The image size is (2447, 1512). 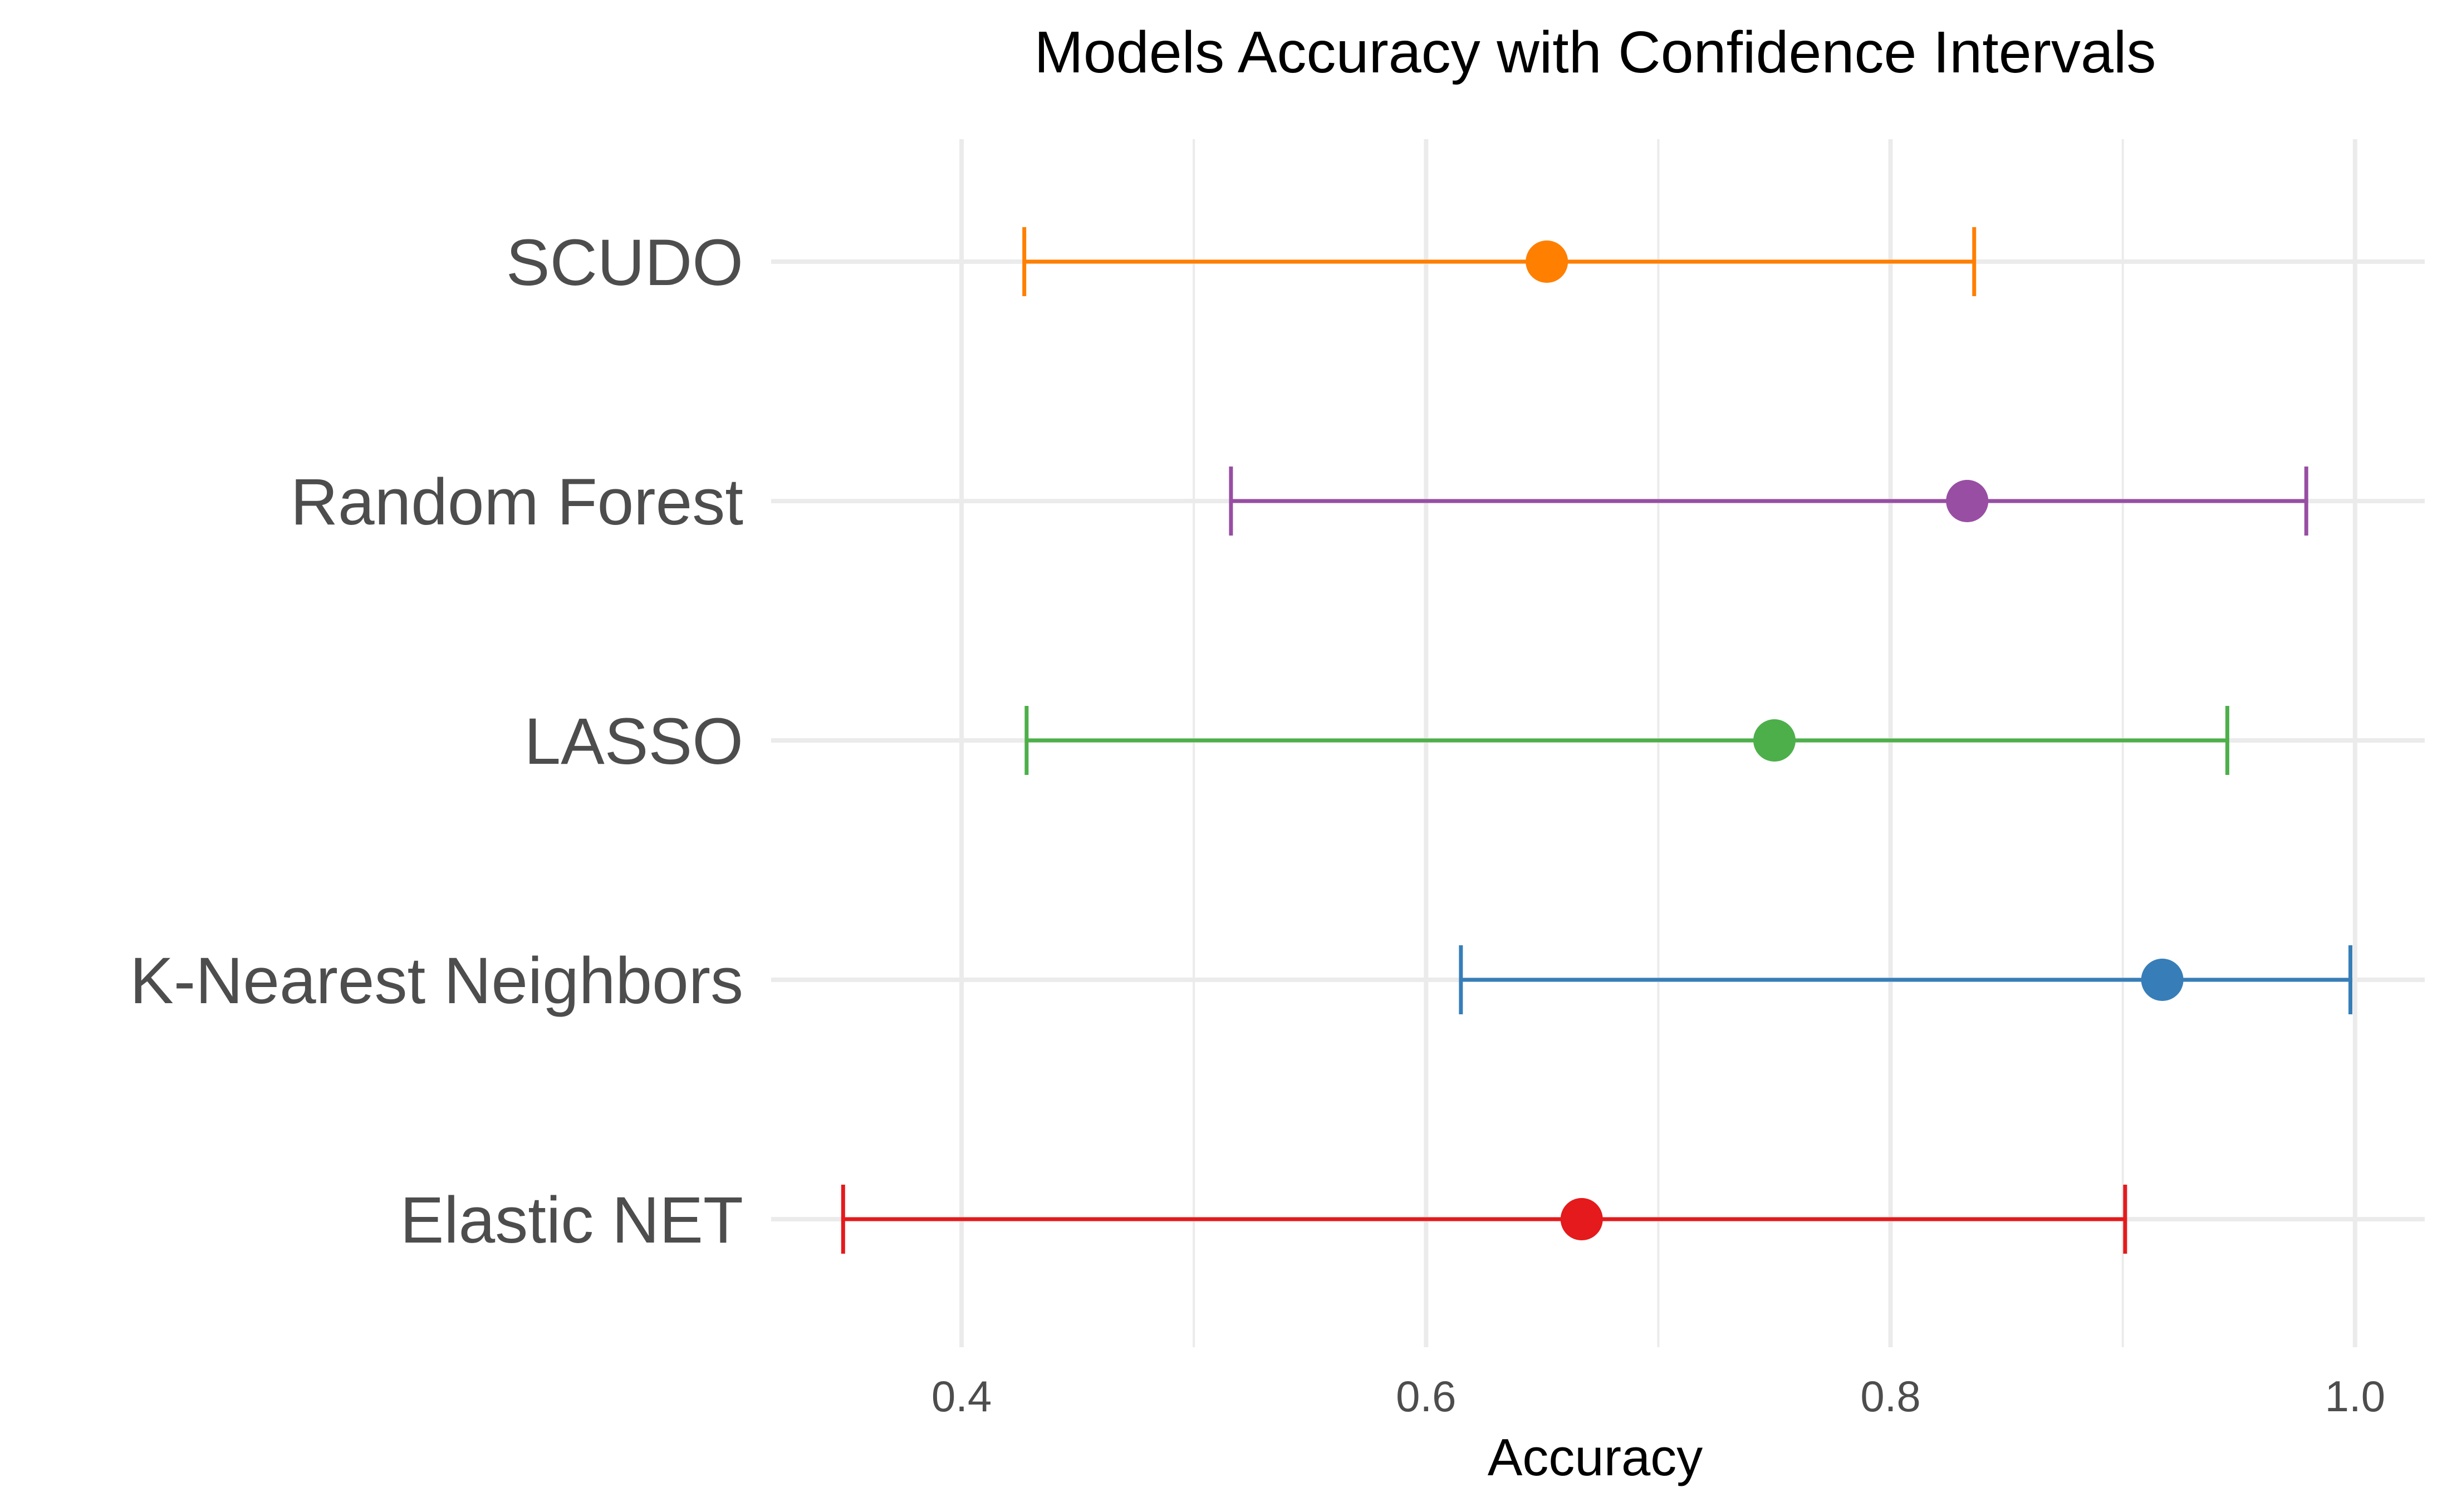 What do you see at coordinates (436, 981) in the screenshot?
I see `category-label: K-Nearest Neighbors` at bounding box center [436, 981].